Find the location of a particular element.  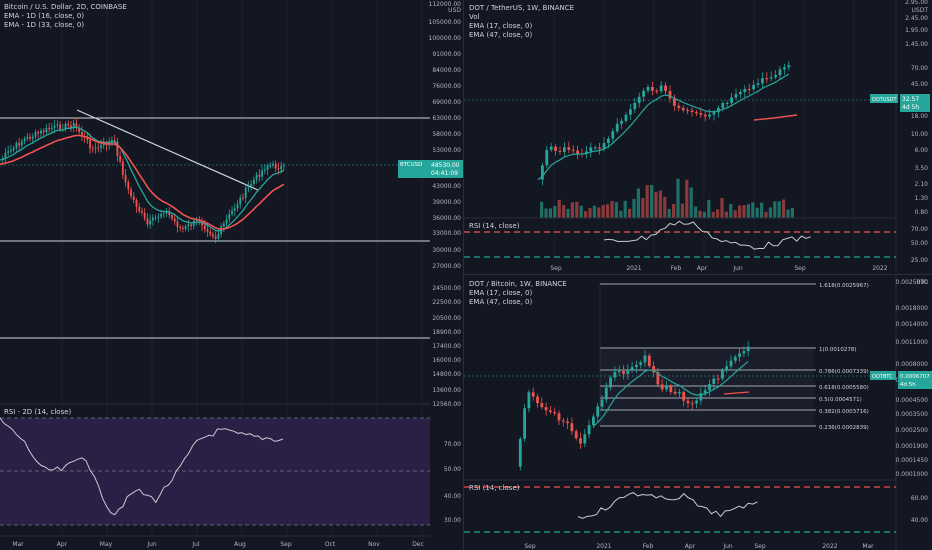

btc-price-label: 84000.00 is located at coordinates (446, 70).